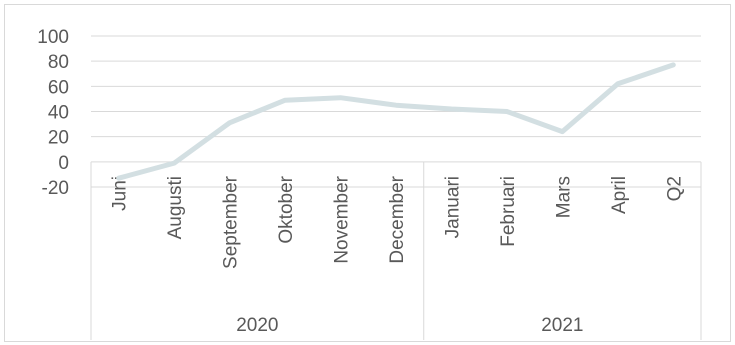  Describe the element at coordinates (286, 209) in the screenshot. I see `x-category-label: Oktober` at that location.